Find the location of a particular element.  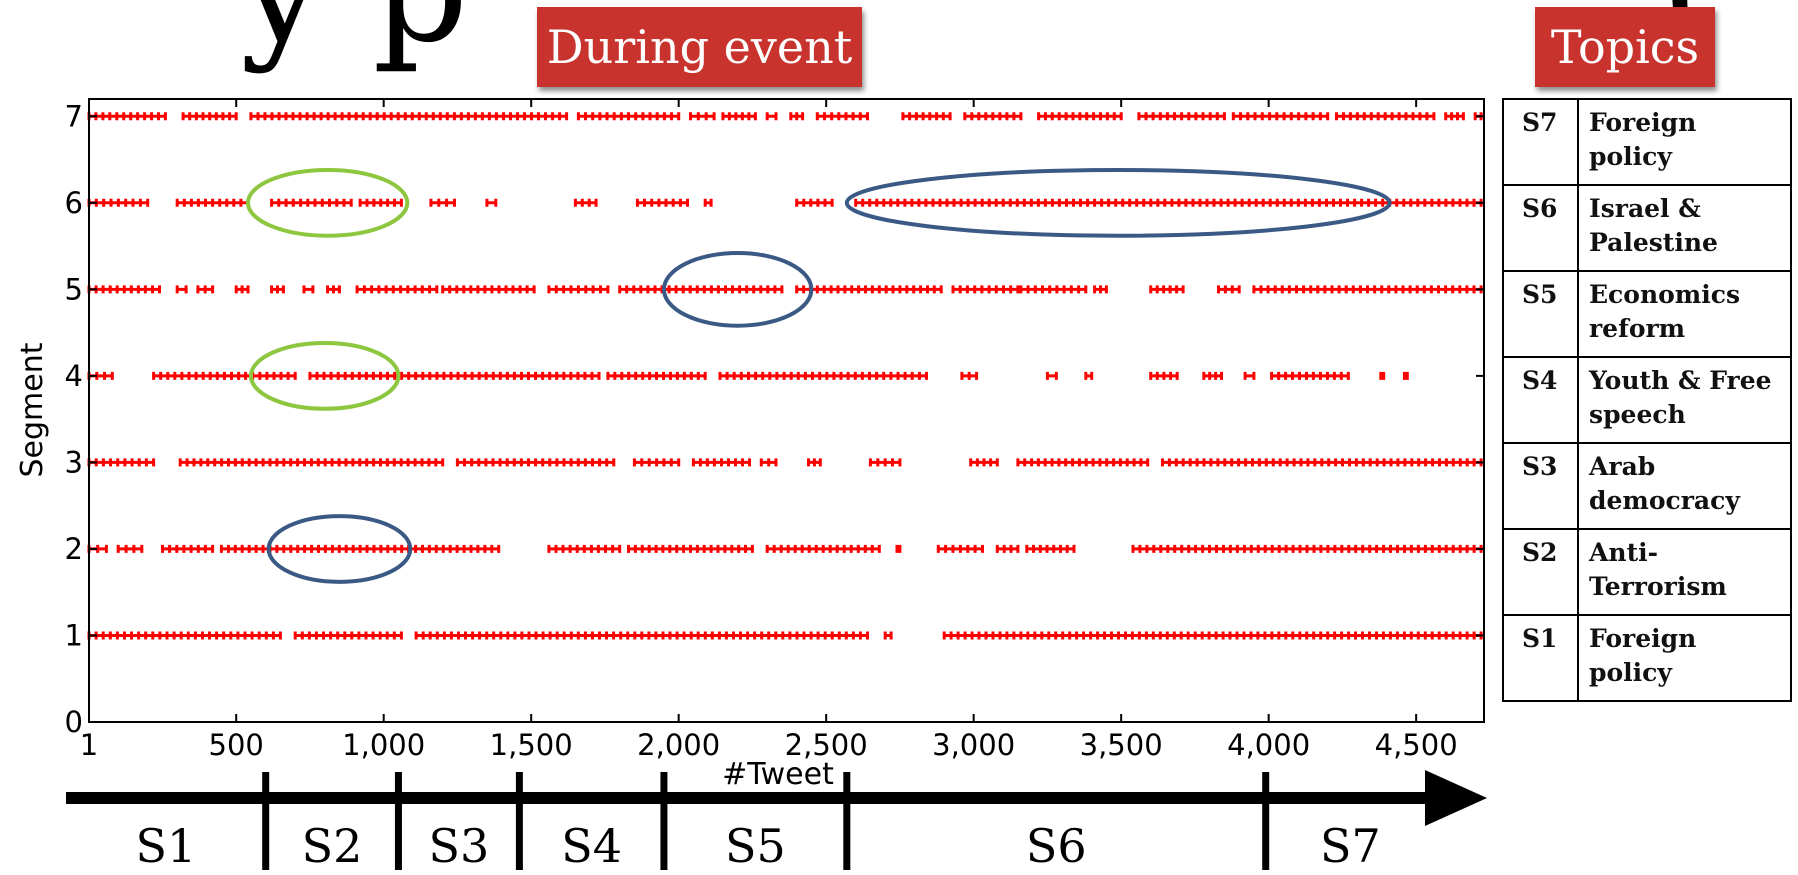

topic-row-s1: S1 Foreign policy is located at coordinates (1647, 658).